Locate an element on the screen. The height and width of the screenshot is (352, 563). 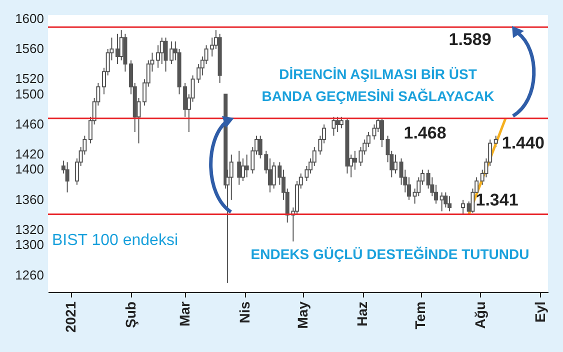
y-tick-label: 1400 is located at coordinates (29, 169).